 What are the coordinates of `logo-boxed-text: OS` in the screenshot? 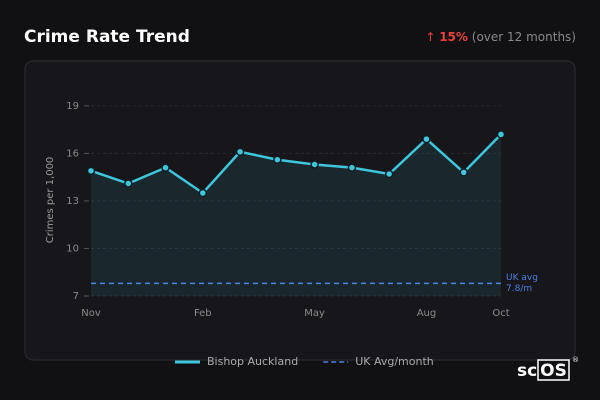 It's located at (553, 371).